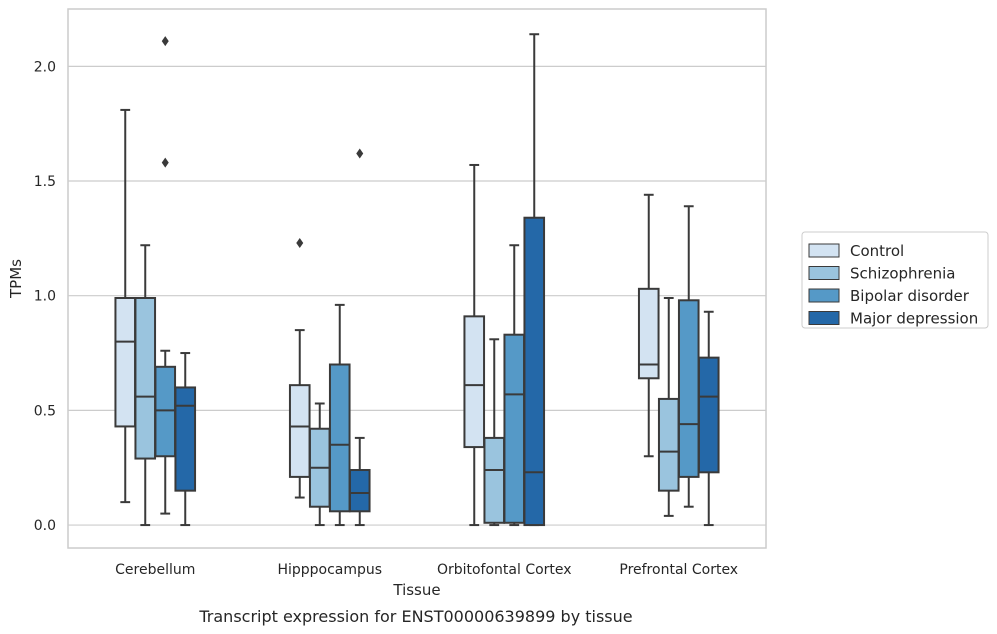 This screenshot has height=634, width=997. Describe the element at coordinates (45, 67) in the screenshot. I see `y-tick-label: 2.0` at that location.